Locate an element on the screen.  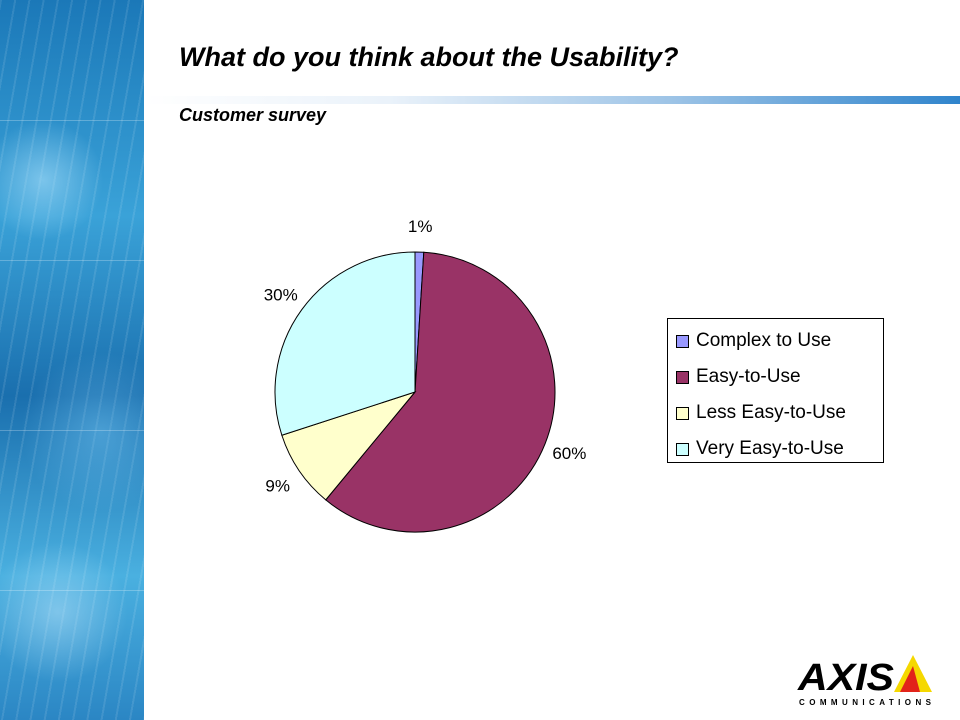
axis-logo-wordmark: AXIS is located at coordinates (845, 678).